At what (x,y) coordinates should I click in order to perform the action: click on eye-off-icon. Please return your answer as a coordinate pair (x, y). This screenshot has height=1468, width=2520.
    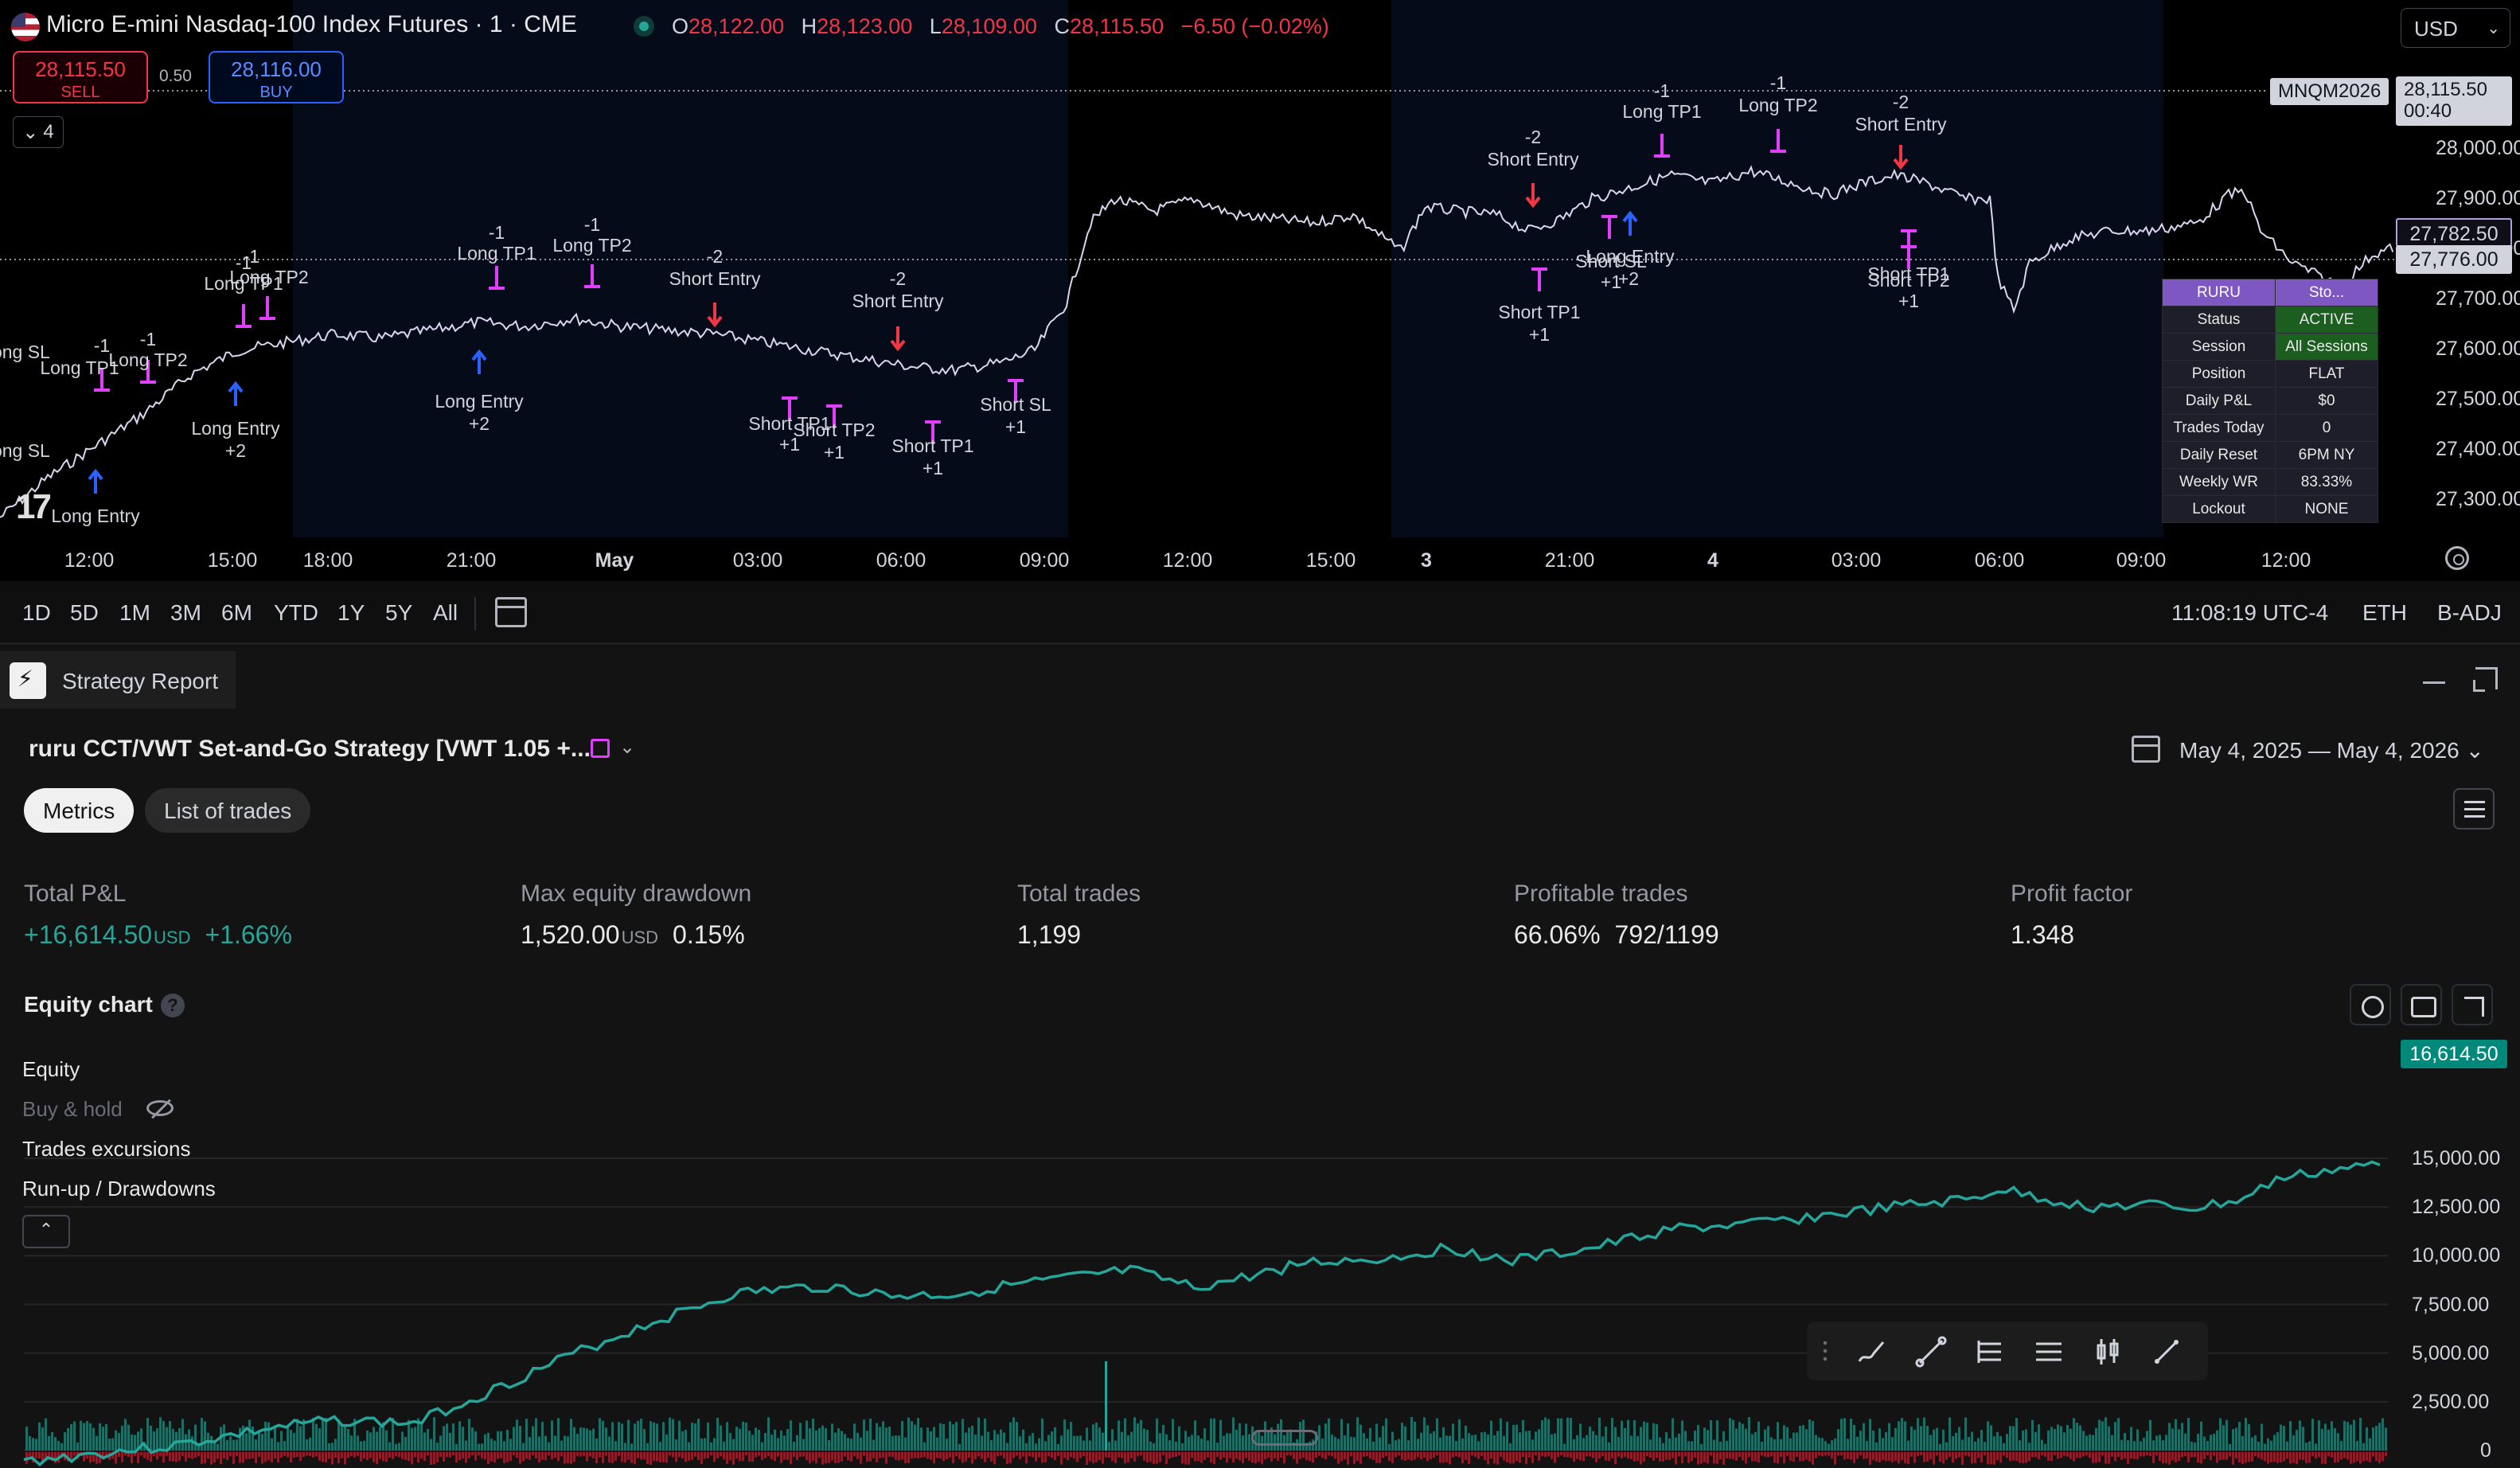
    Looking at the image, I should click on (160, 1108).